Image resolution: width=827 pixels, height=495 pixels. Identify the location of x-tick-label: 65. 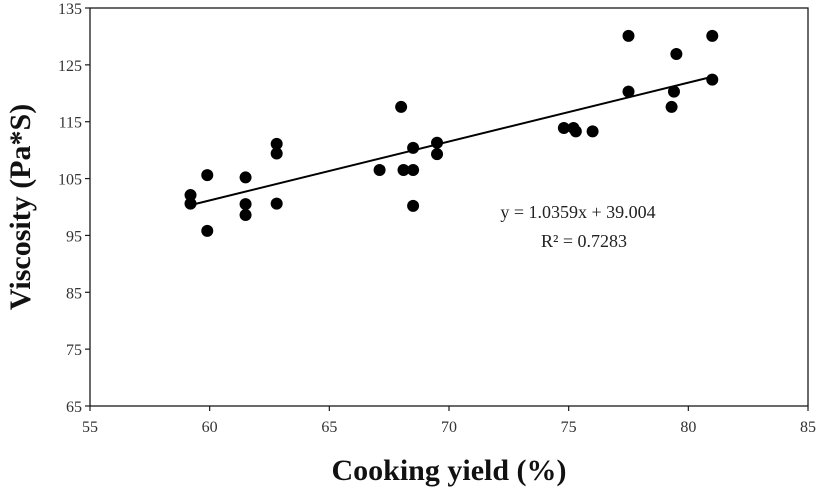
(329, 427).